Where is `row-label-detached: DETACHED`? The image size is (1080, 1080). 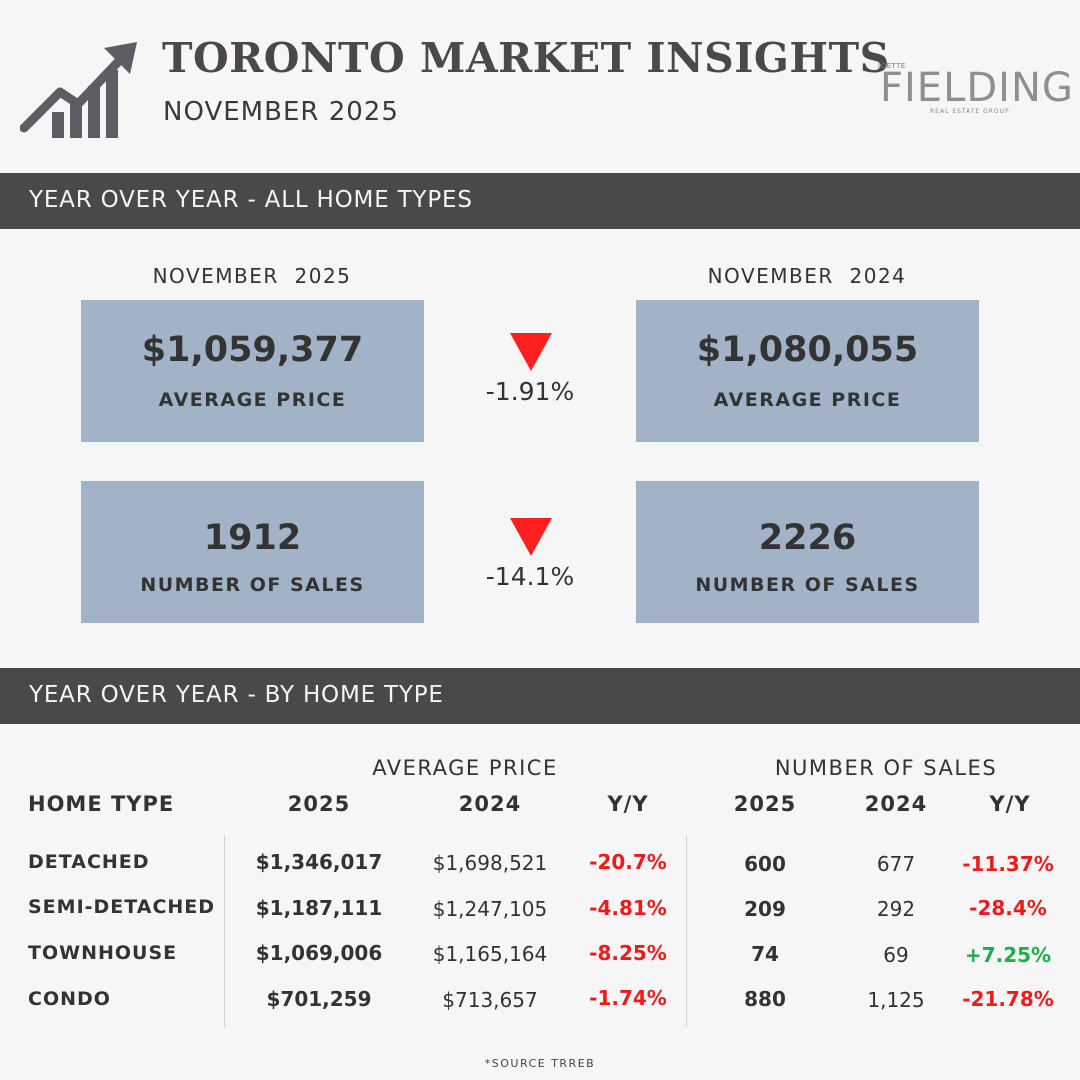
row-label-detached: DETACHED is located at coordinates (89, 862).